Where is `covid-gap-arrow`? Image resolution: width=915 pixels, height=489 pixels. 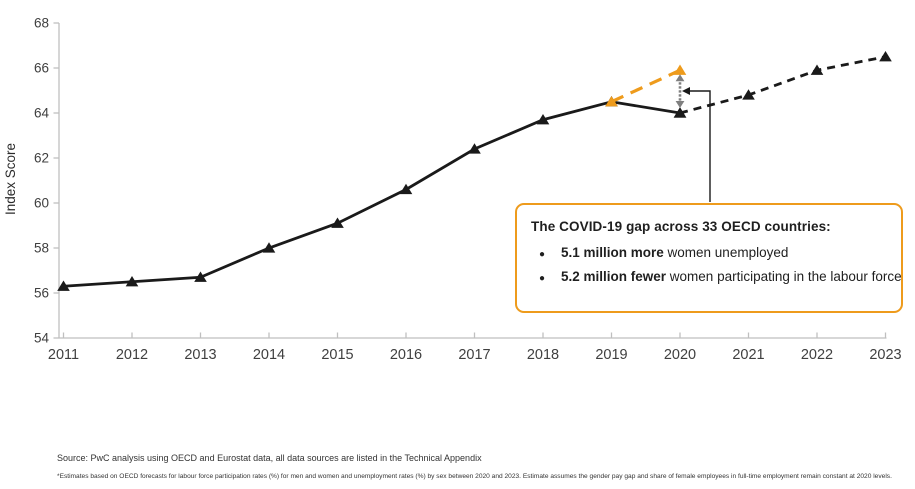
covid-gap-arrow is located at coordinates (680, 91).